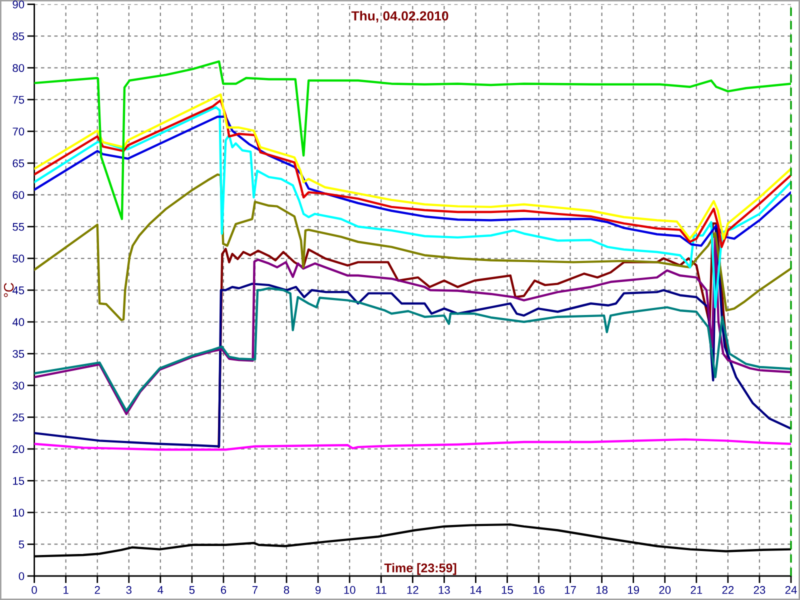 This screenshot has height=600, width=800. Describe the element at coordinates (507, 590) in the screenshot. I see `x-tick-label: 15` at that location.